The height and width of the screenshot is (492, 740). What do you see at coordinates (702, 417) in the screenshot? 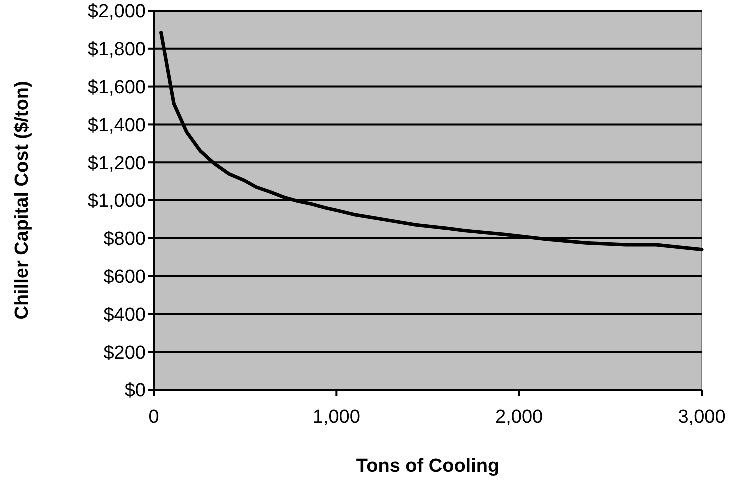
I see `x-tick-label: 3,000` at bounding box center [702, 417].